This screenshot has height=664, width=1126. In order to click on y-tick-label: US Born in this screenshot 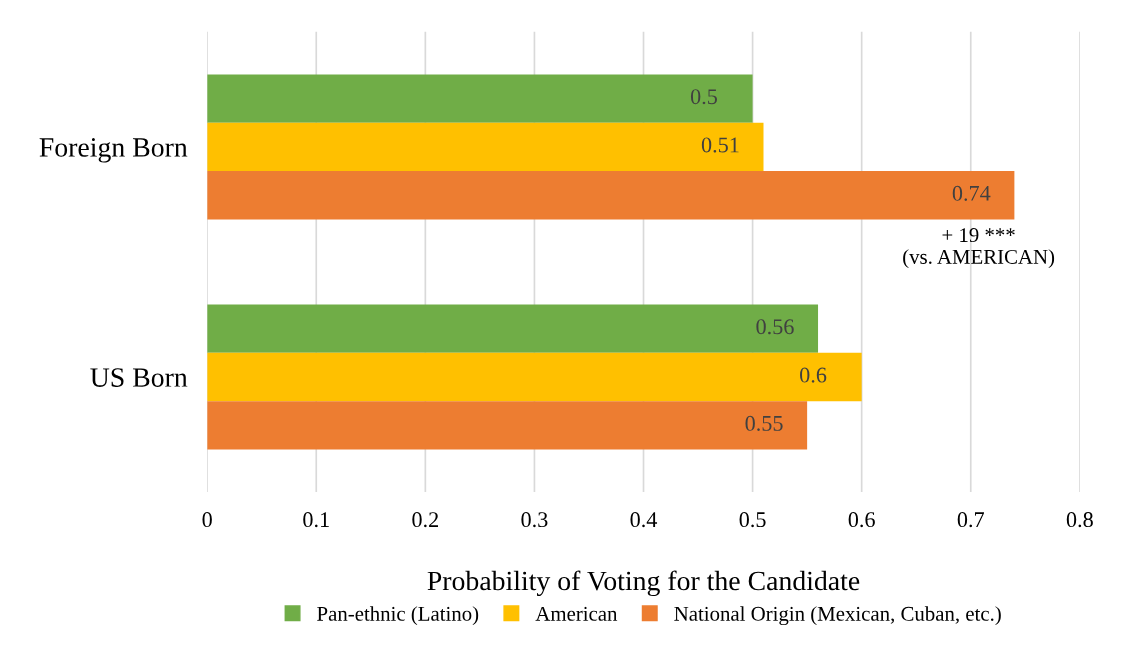, I will do `click(139, 377)`.